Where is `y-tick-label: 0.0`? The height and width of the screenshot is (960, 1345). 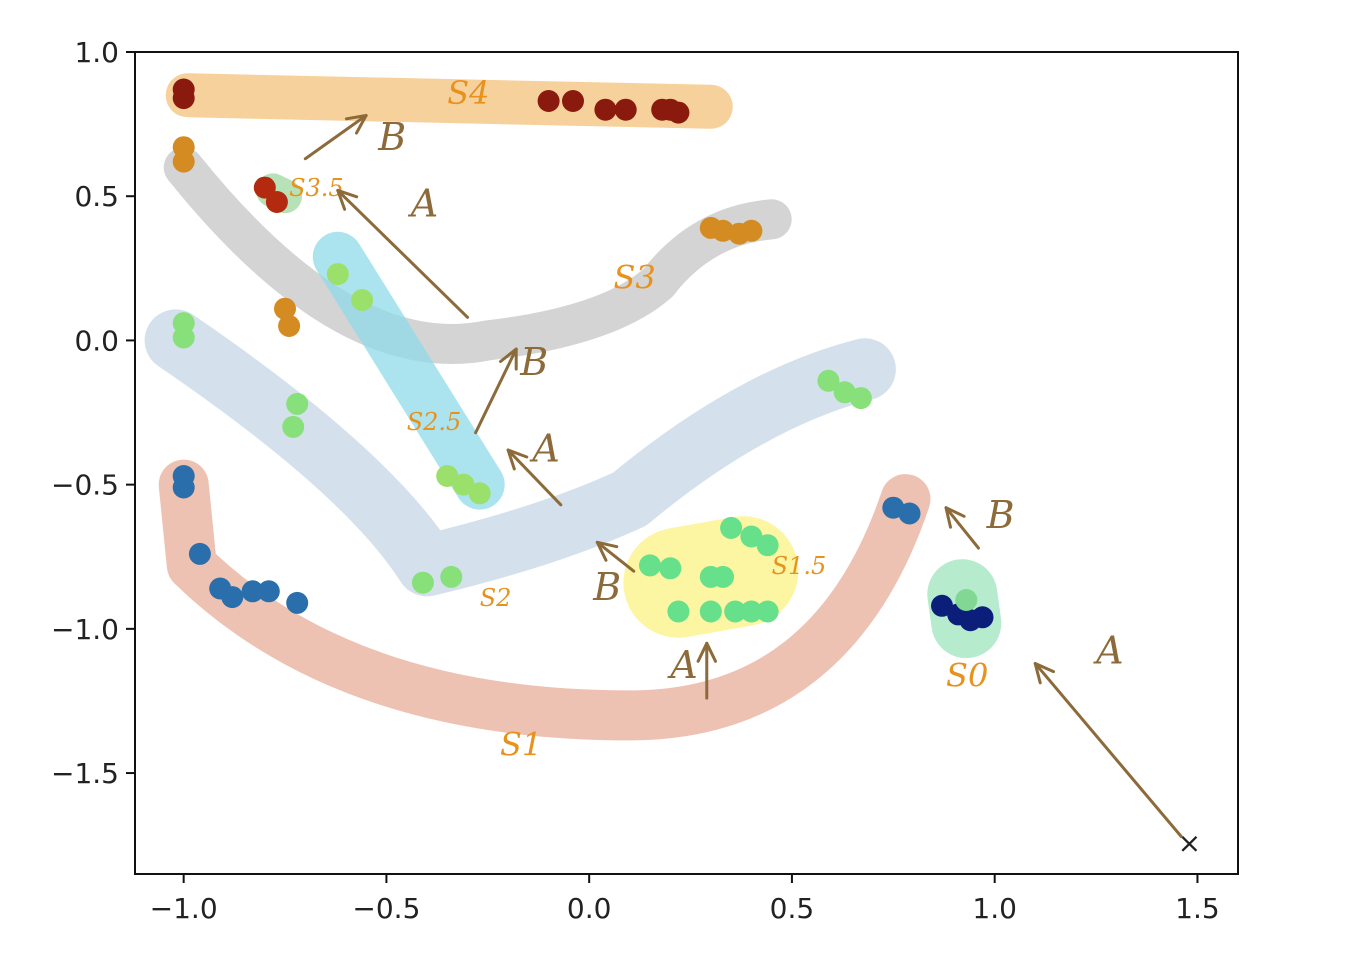 y-tick-label: 0.0 is located at coordinates (96, 340).